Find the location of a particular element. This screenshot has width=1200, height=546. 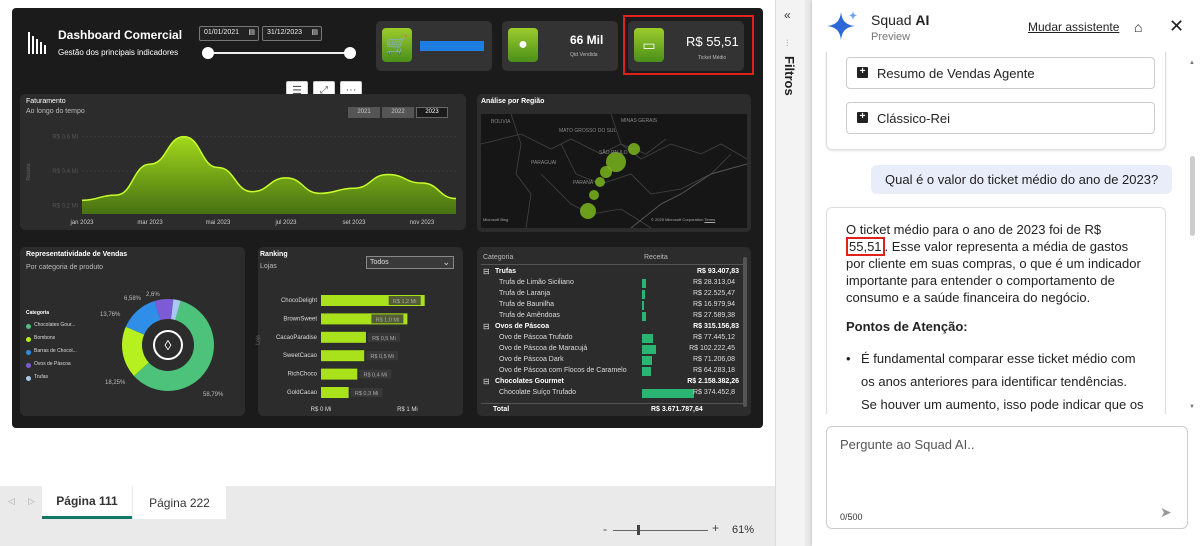

table-cell-category: Ovo de Páscoa com Flocos de Caramelo is located at coordinates (563, 370).